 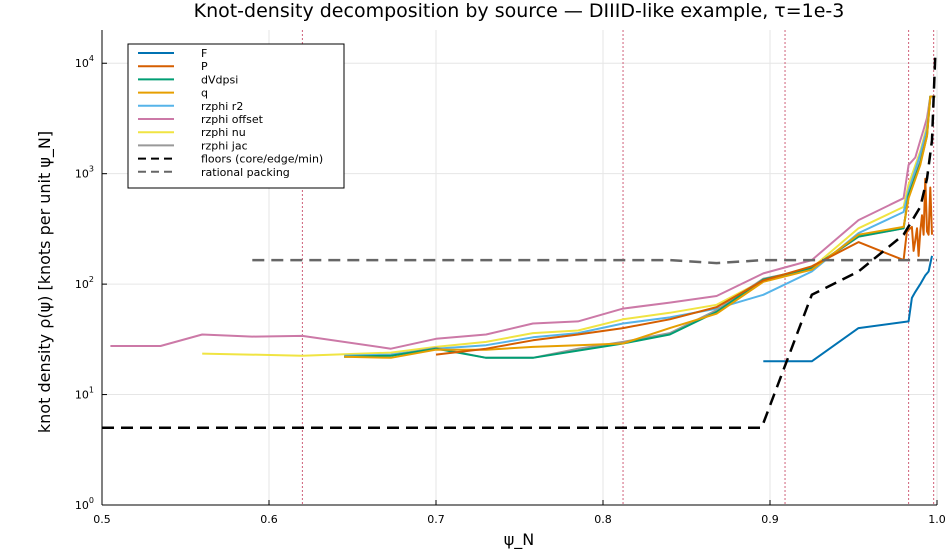 I want to click on legend-label: rzphi nu, so click(x=223, y=132).